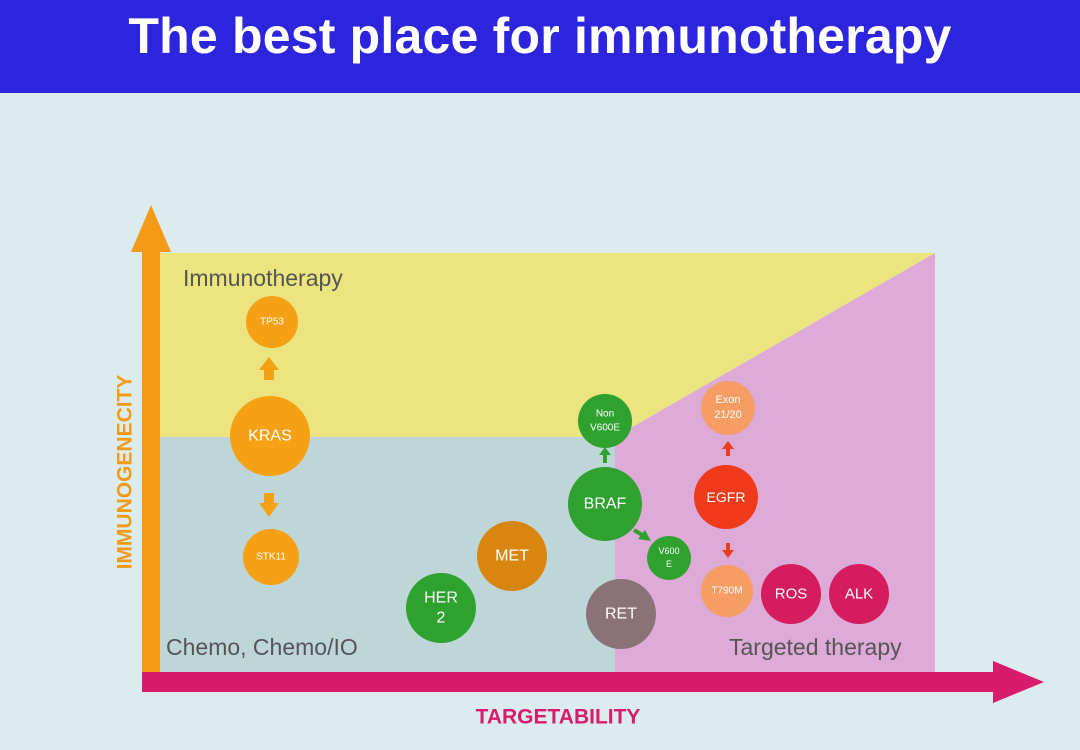 The image size is (1080, 750). What do you see at coordinates (605, 421) in the screenshot?
I see `node-non-v600e: Non V600E` at bounding box center [605, 421].